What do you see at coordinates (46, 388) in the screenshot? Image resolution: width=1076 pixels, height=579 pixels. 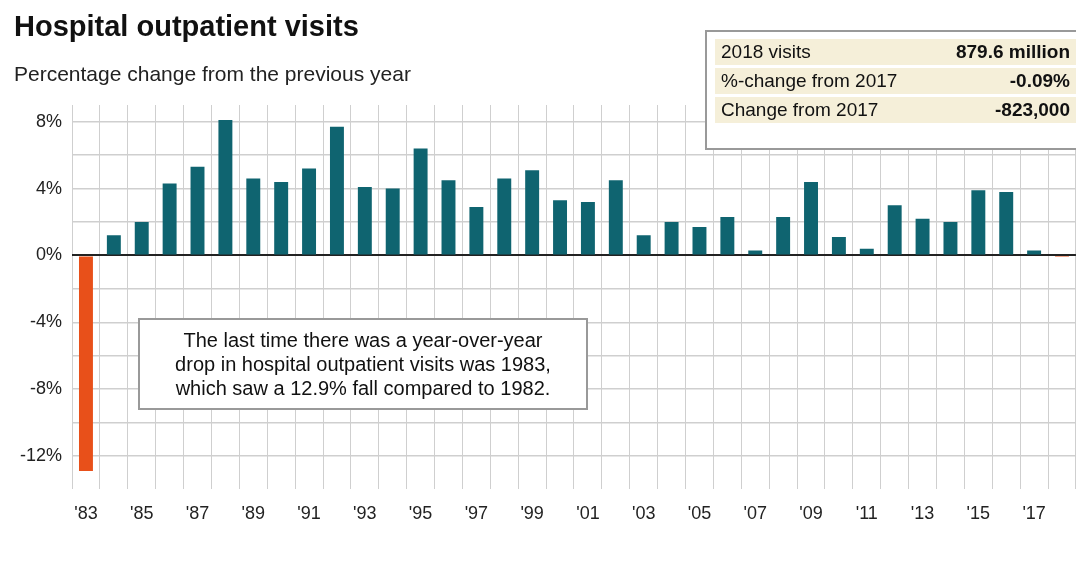 I see `y-tick-label: -8%` at bounding box center [46, 388].